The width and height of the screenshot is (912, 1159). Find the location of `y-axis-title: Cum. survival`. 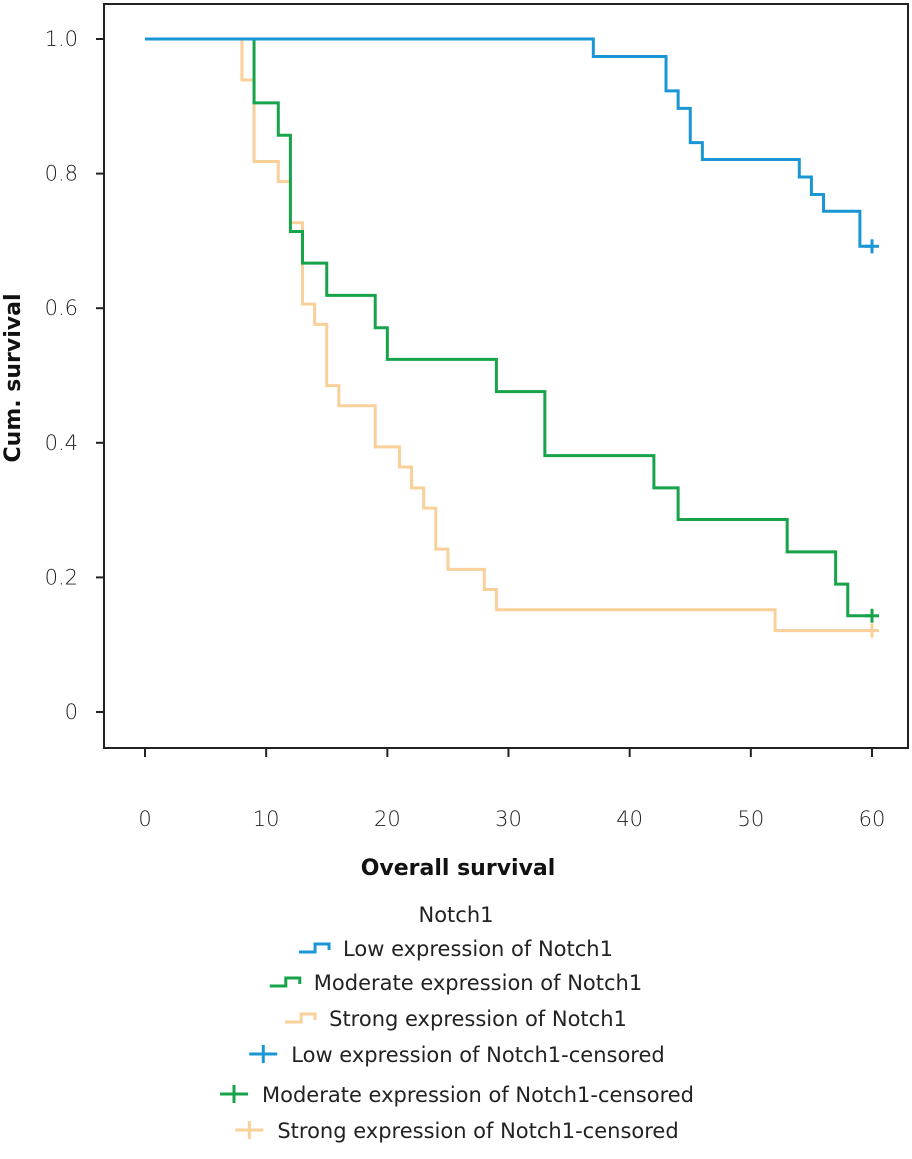

y-axis-title: Cum. survival is located at coordinates (13, 378).